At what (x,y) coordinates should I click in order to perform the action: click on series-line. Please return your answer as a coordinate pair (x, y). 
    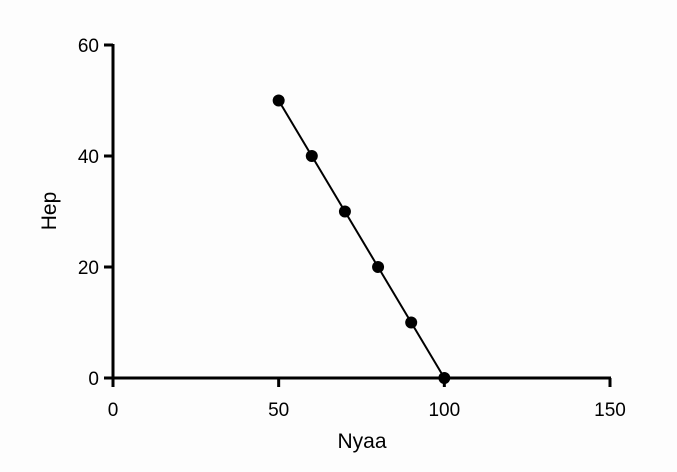
    Looking at the image, I should click on (361, 239).